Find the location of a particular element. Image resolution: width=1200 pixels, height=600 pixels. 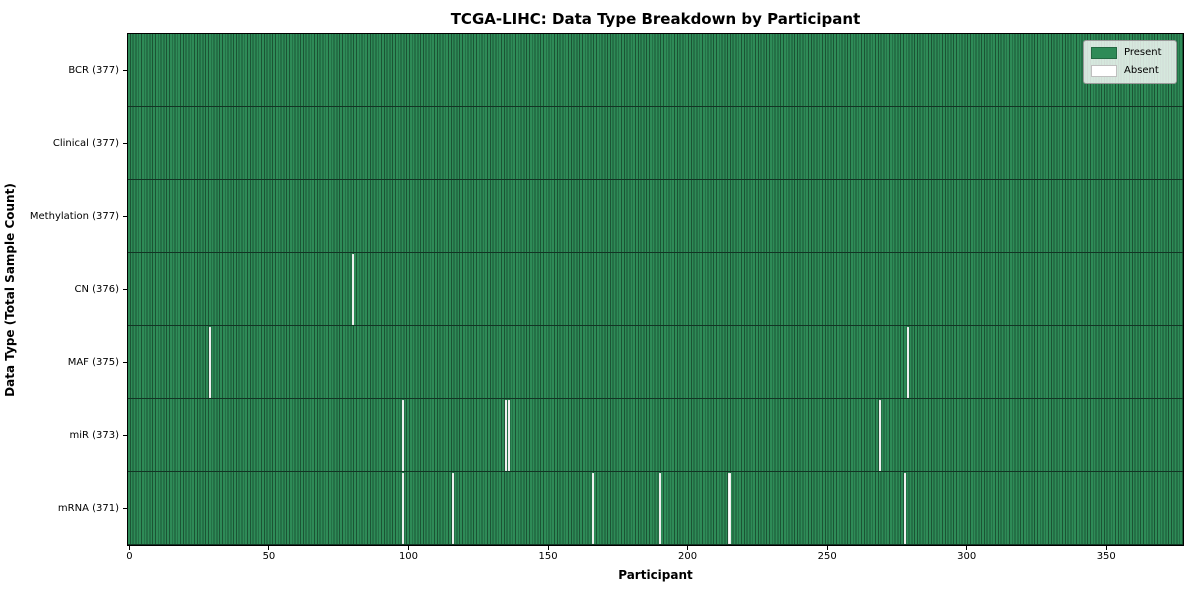

legend: Present Absent is located at coordinates (1130, 62).